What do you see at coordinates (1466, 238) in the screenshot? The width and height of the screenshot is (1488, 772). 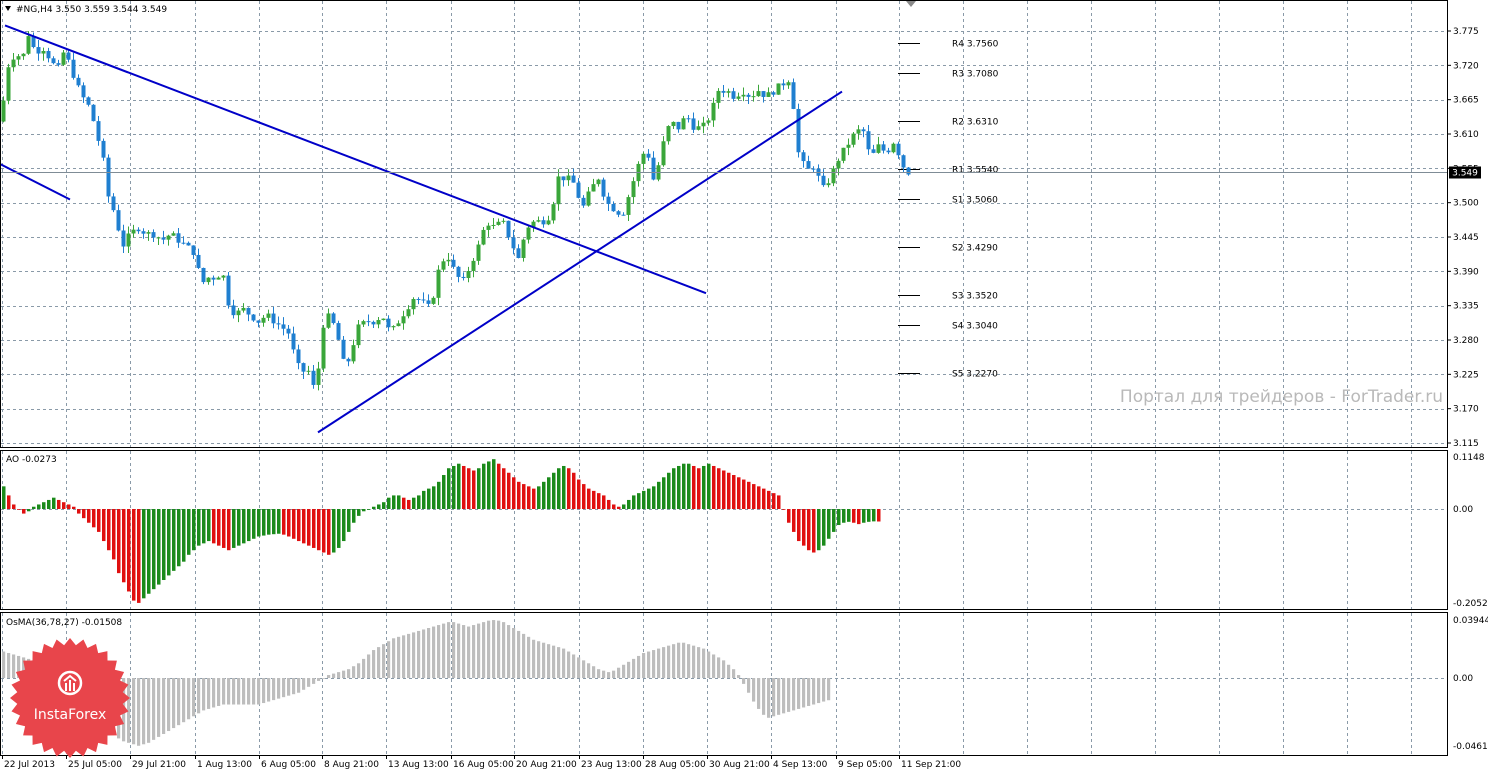 I see `y-tick-label: 3.445` at bounding box center [1466, 238].